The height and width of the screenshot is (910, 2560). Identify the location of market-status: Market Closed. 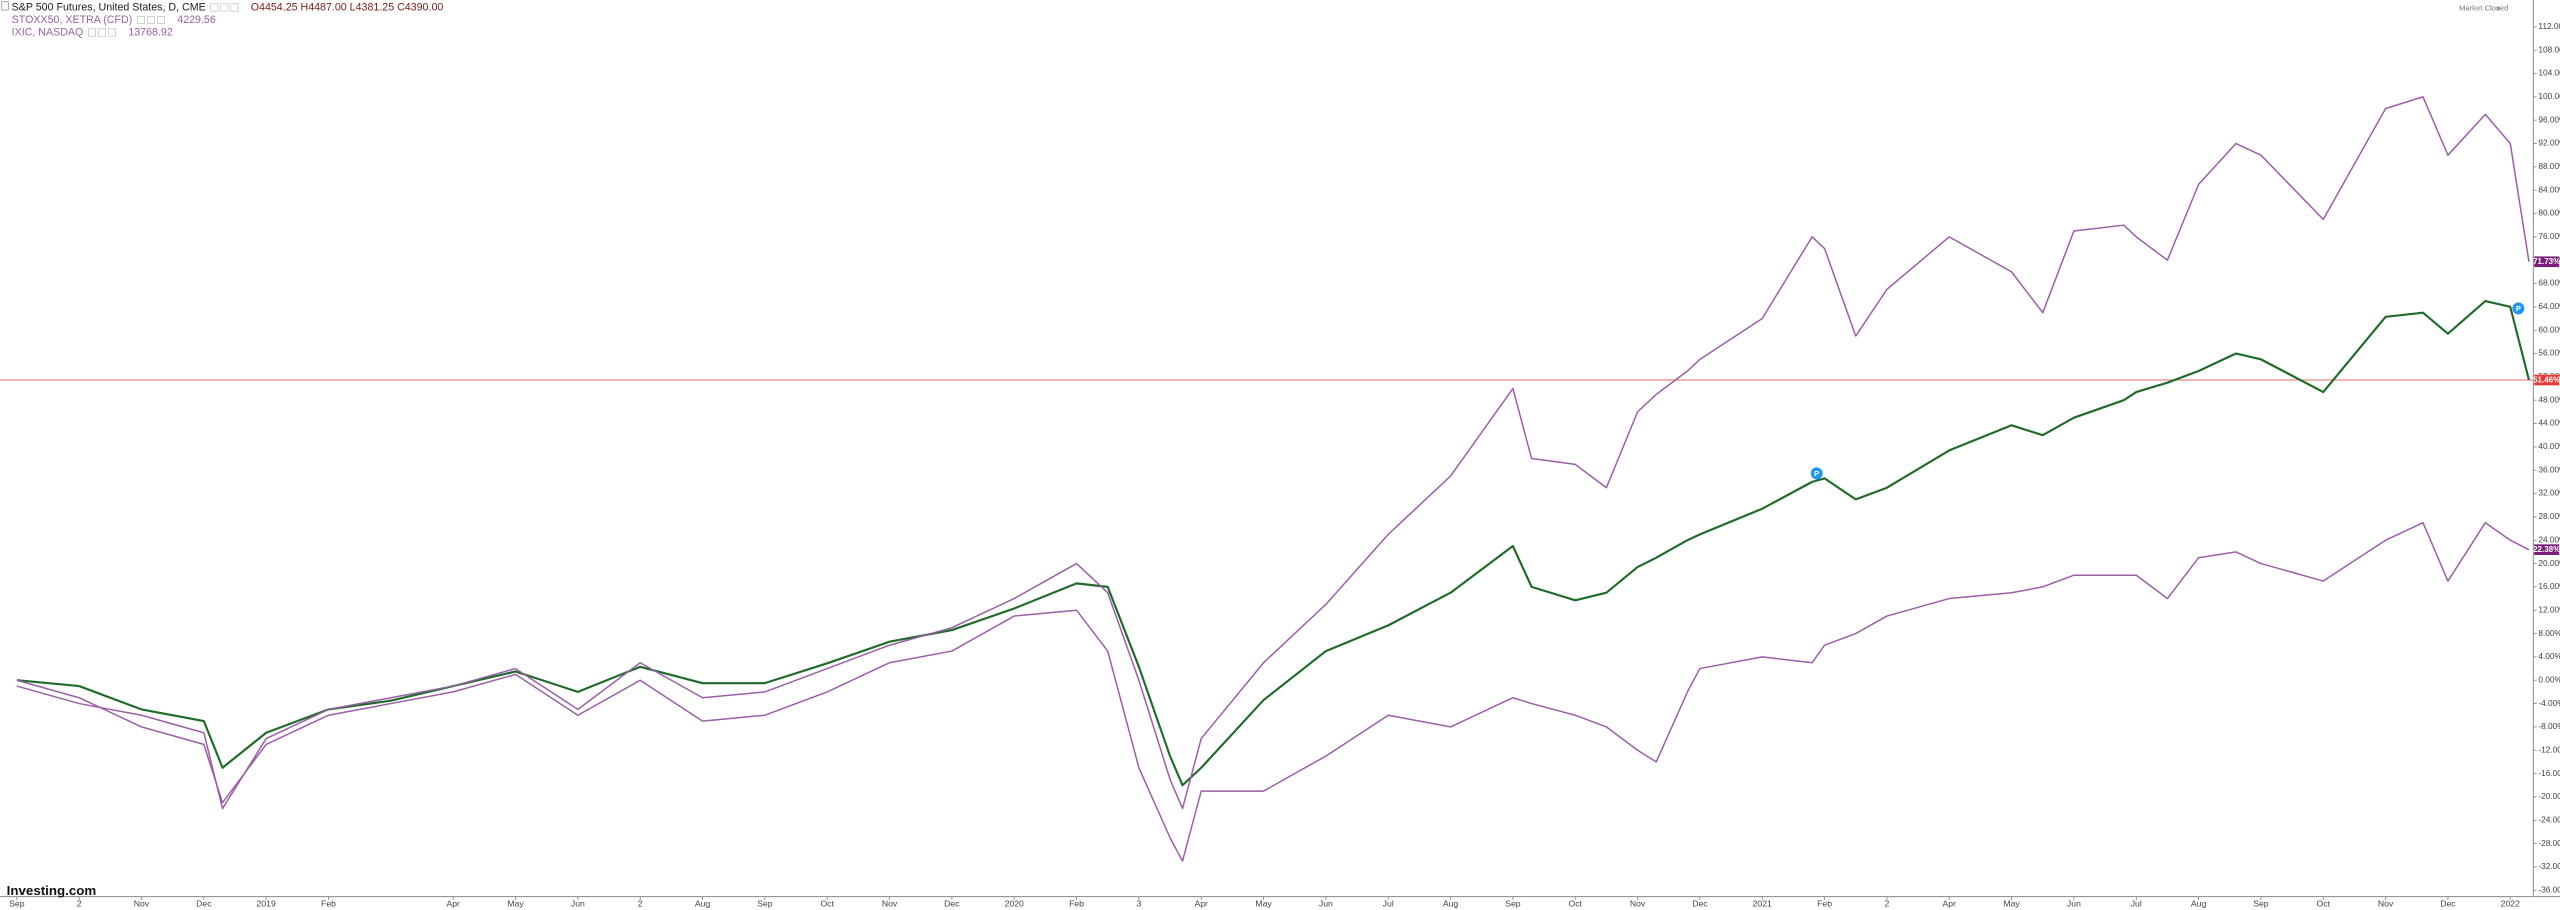
(2483, 7).